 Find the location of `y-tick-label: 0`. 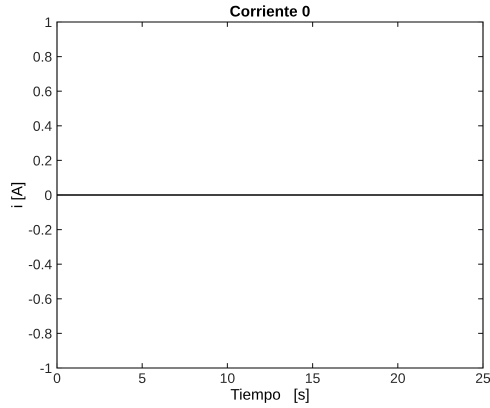

y-tick-label: 0 is located at coordinates (48, 195).